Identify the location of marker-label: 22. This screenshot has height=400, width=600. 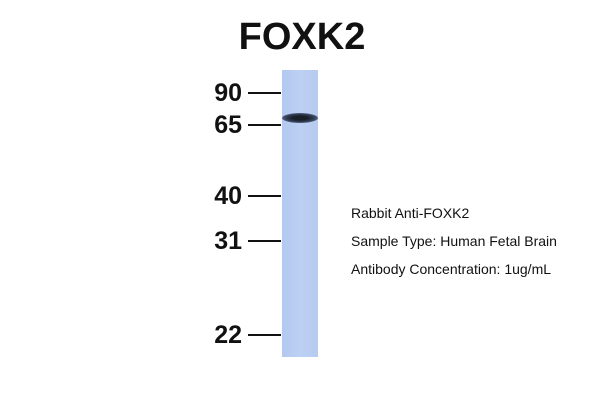
(228, 335).